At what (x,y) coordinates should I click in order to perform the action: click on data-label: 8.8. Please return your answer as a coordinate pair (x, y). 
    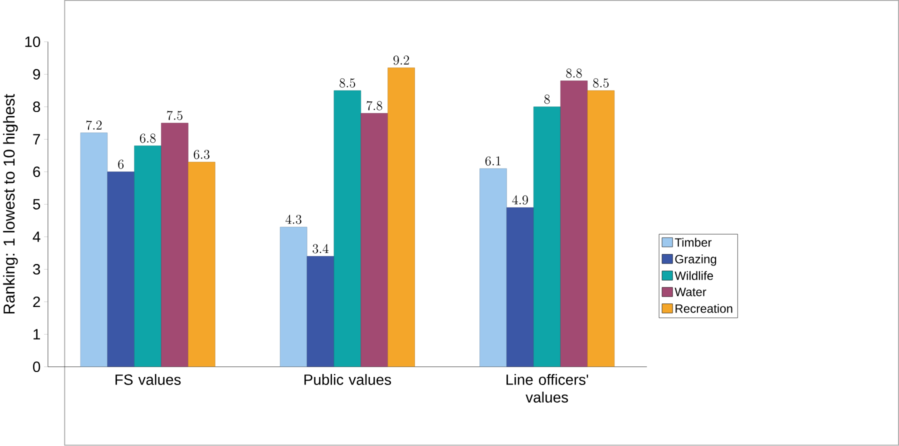
    Looking at the image, I should click on (574, 73).